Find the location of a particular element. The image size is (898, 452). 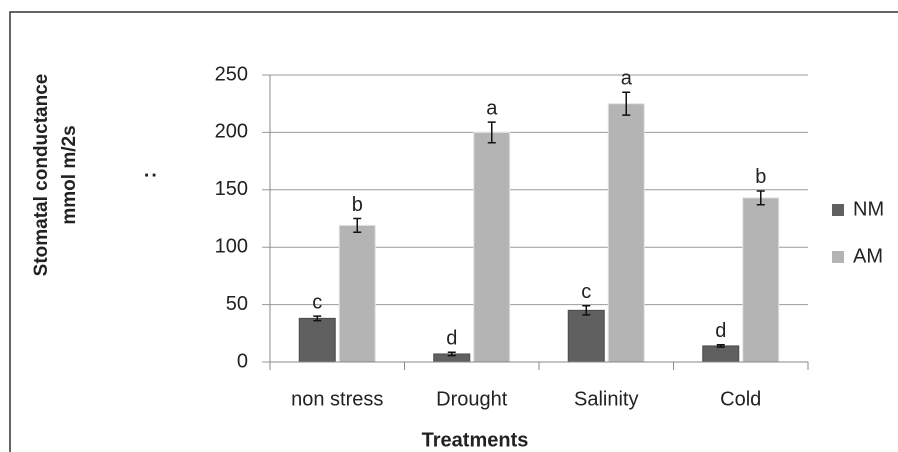

legend-label: AM is located at coordinates (868, 256).